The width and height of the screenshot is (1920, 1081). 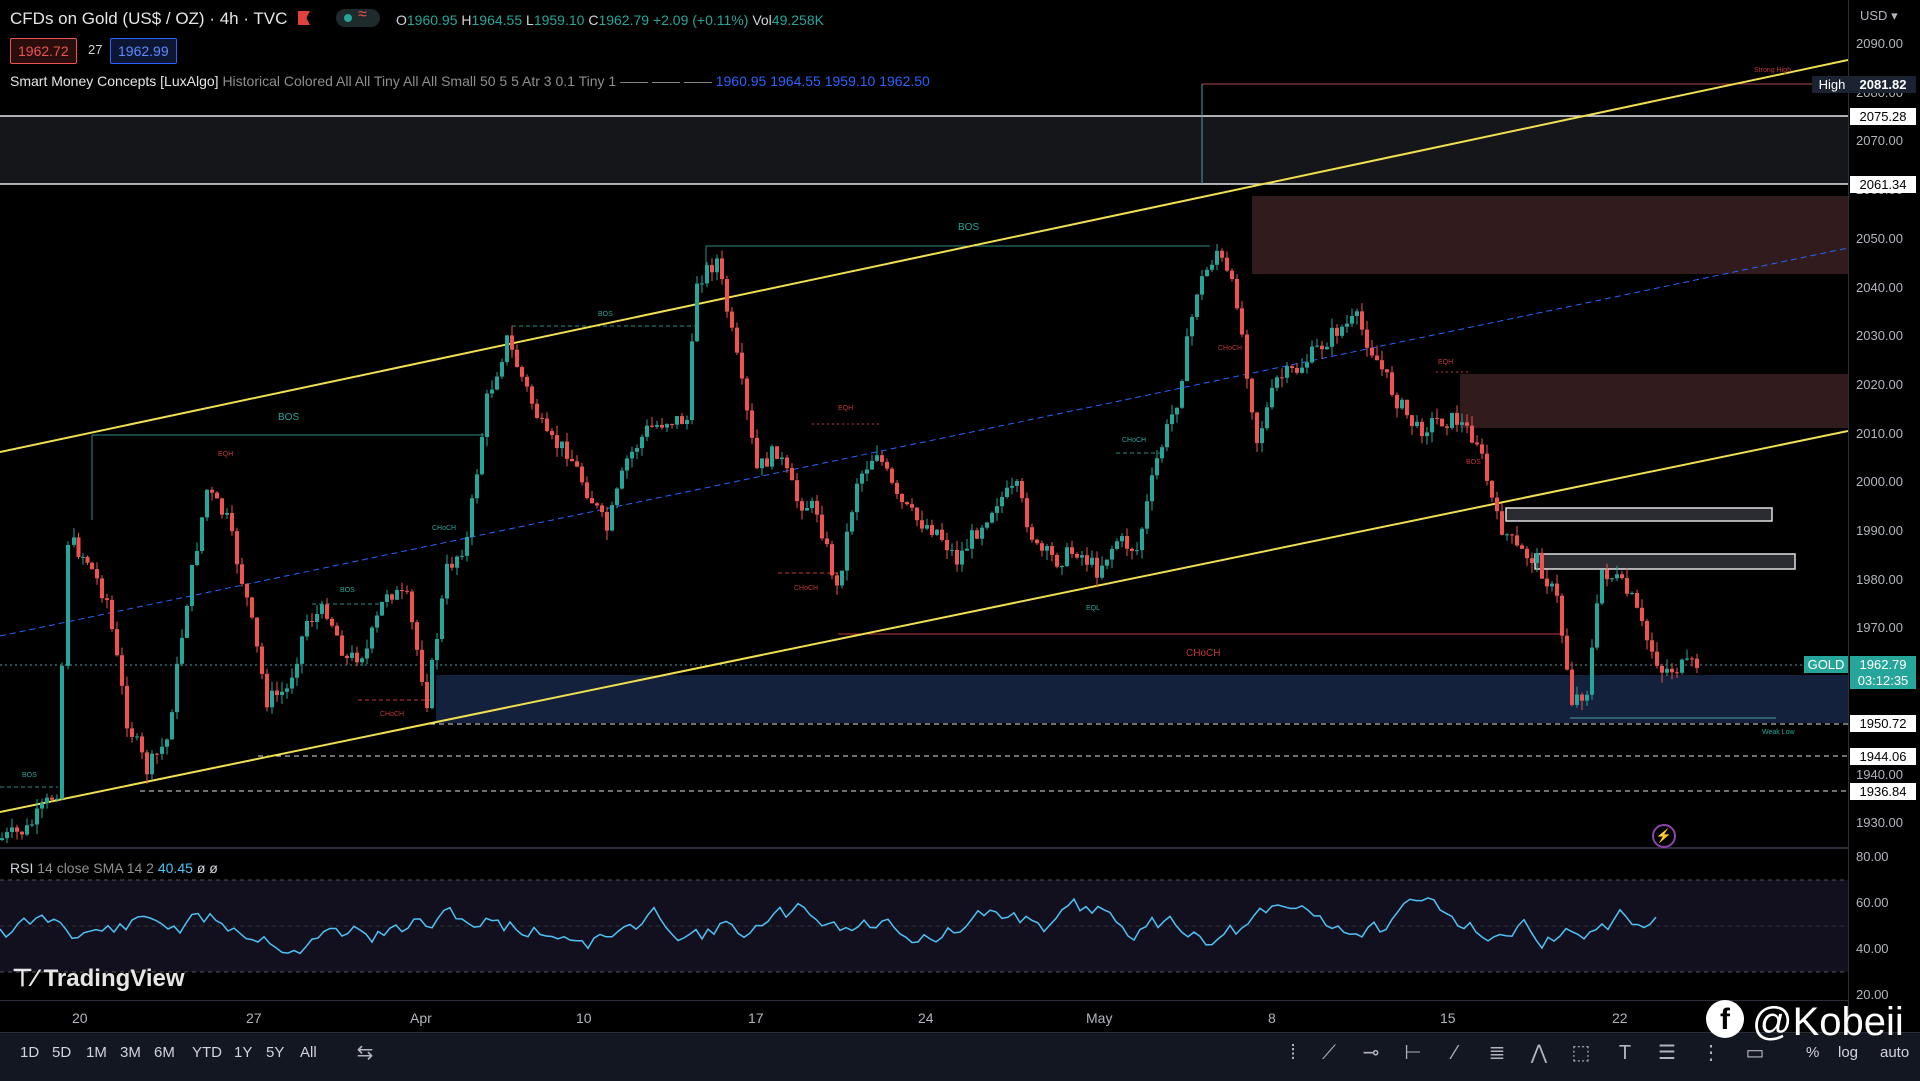 I want to click on drag-handle-icon: ⁞, so click(x=1293, y=1053).